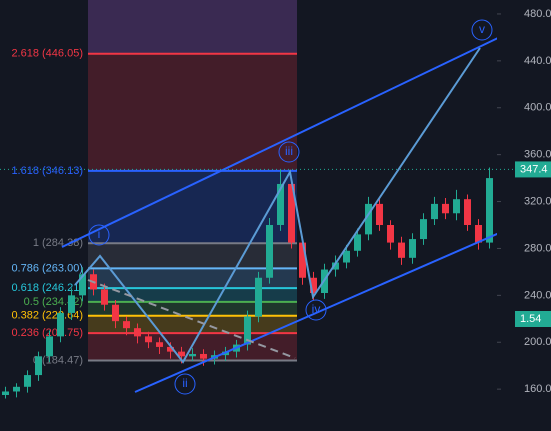 The image size is (551, 431). Describe the element at coordinates (47, 333) in the screenshot. I see `fib-label: 0.236 (207.75)` at that location.